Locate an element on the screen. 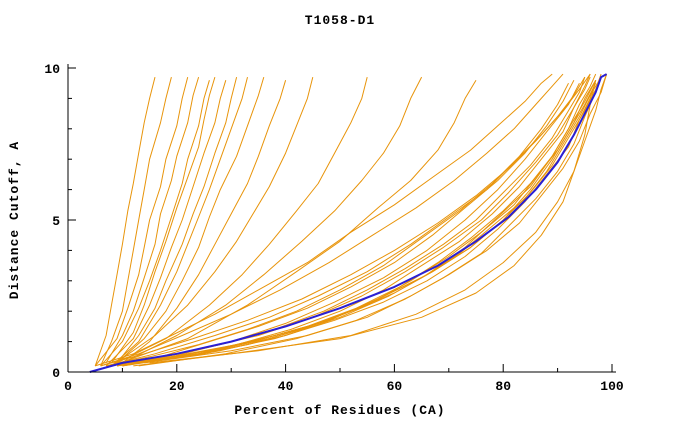  x-axis-label: Percent of Residues (CA) is located at coordinates (339, 410).